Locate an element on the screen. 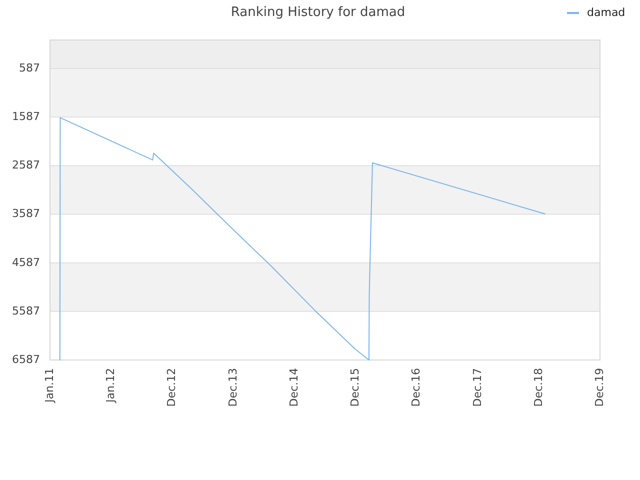 This screenshot has width=640, height=480. x-tick-label: Dec.17 is located at coordinates (477, 387).